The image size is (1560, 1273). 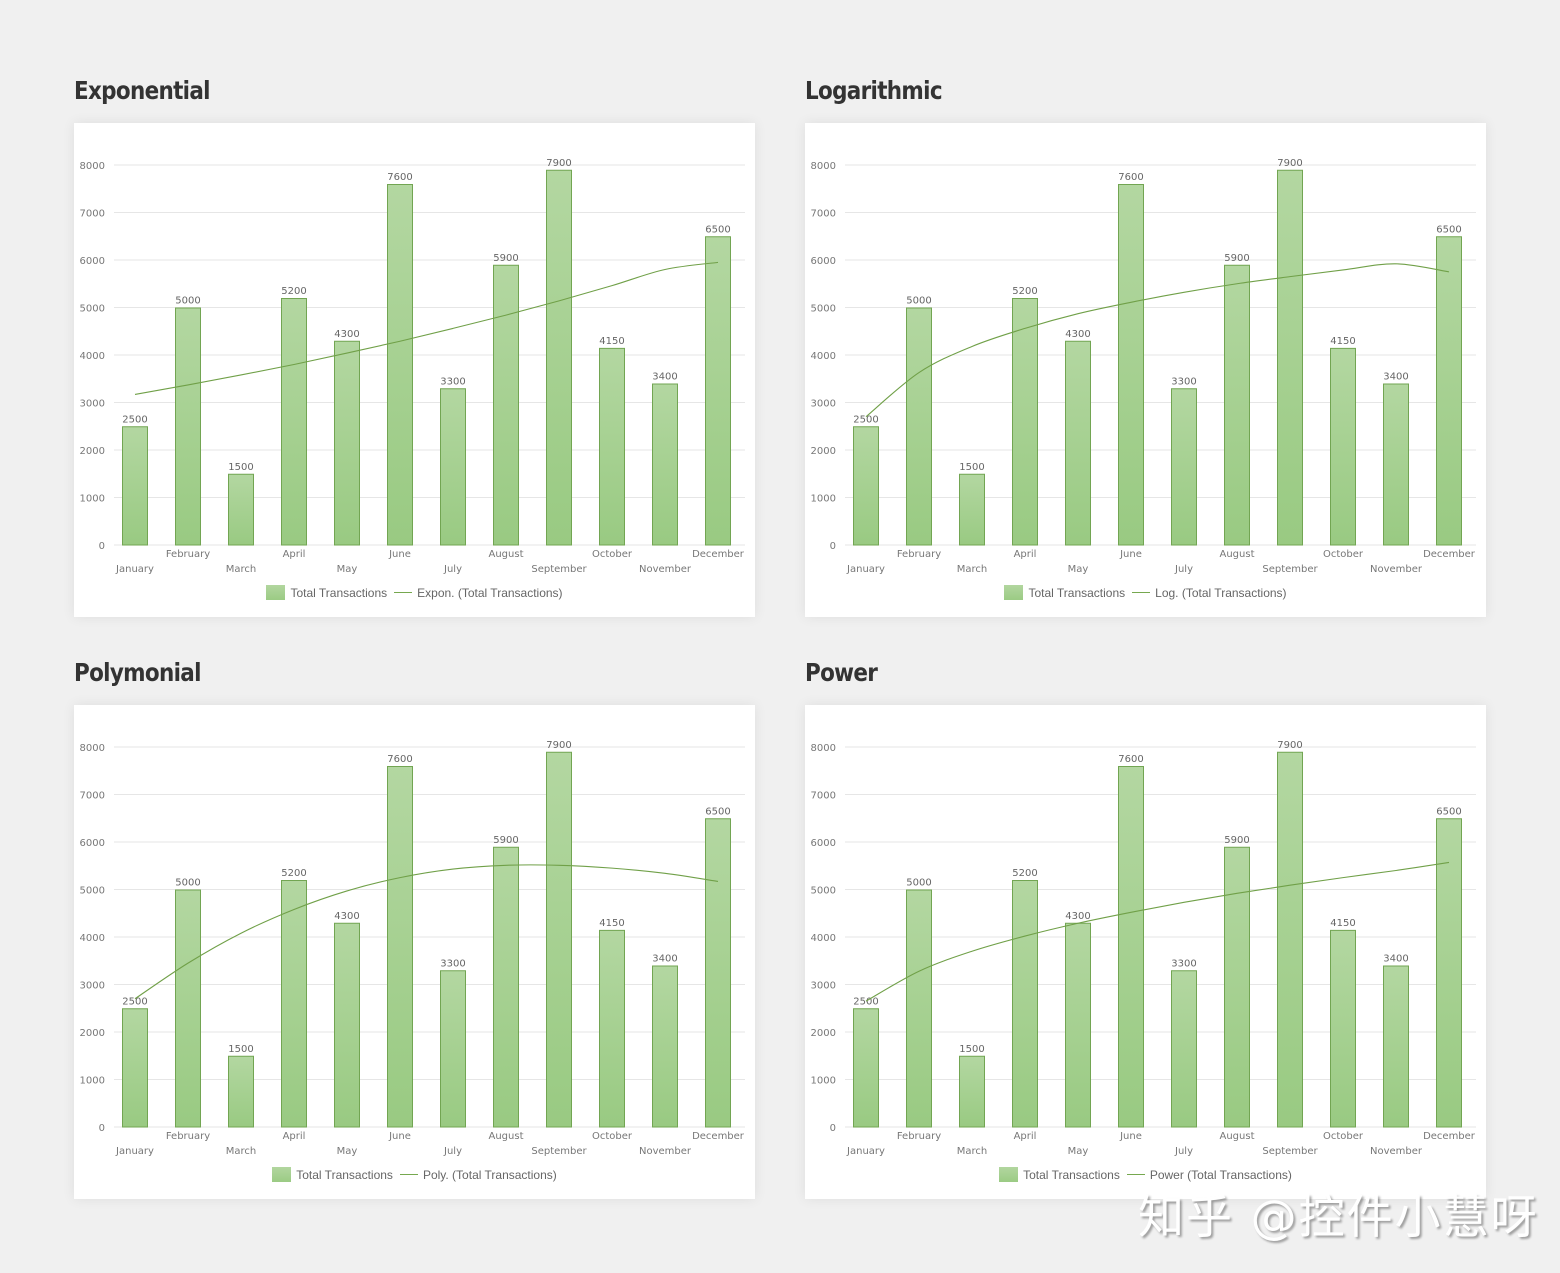 I want to click on data-label: 1500, so click(x=240, y=467).